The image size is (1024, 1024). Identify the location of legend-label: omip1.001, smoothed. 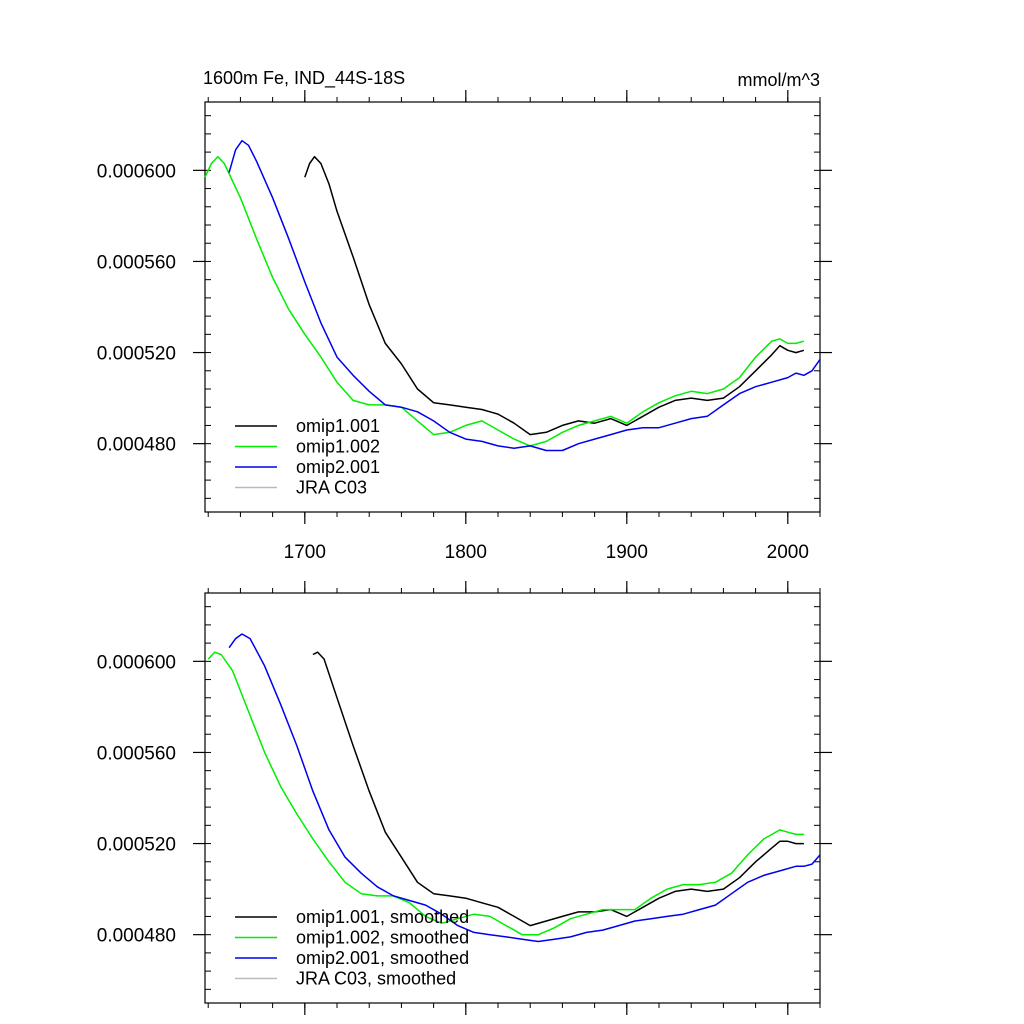
(382, 917).